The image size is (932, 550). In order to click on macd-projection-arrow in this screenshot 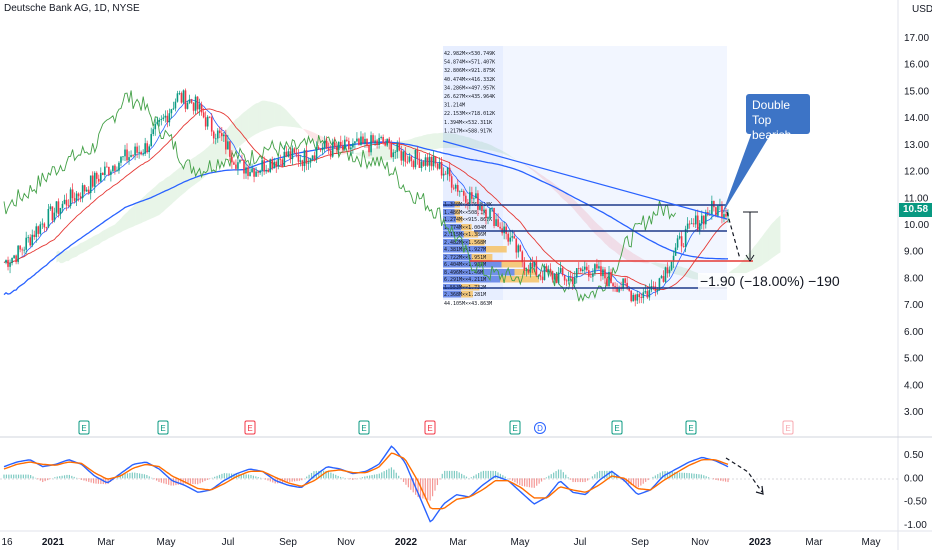, I will do `click(759, 490)`.